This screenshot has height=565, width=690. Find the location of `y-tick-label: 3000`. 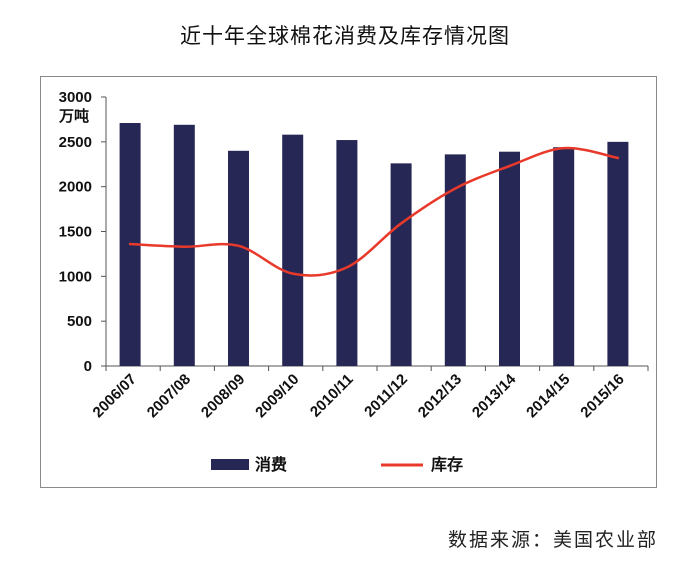

y-tick-label: 3000 is located at coordinates (75, 97).